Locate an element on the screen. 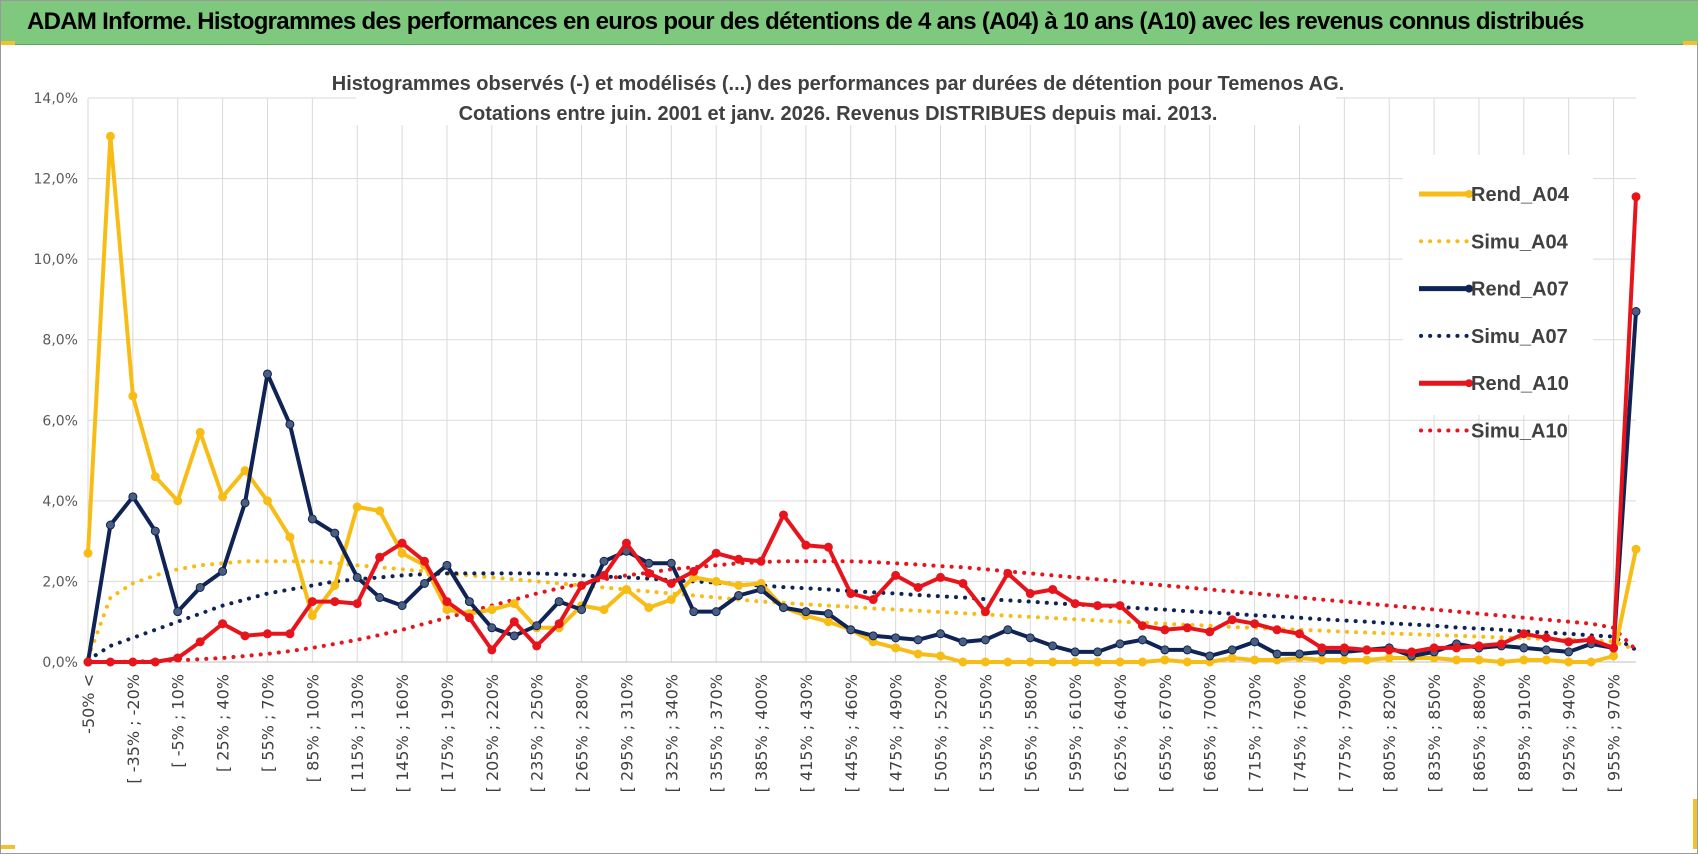  x-tick-label: [ 55% ; 70% is located at coordinates (267, 723).